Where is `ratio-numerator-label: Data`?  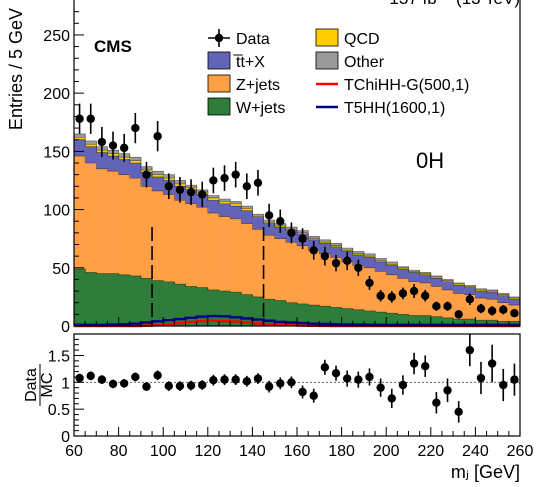
ratio-numerator-label: Data is located at coordinates (31, 385).